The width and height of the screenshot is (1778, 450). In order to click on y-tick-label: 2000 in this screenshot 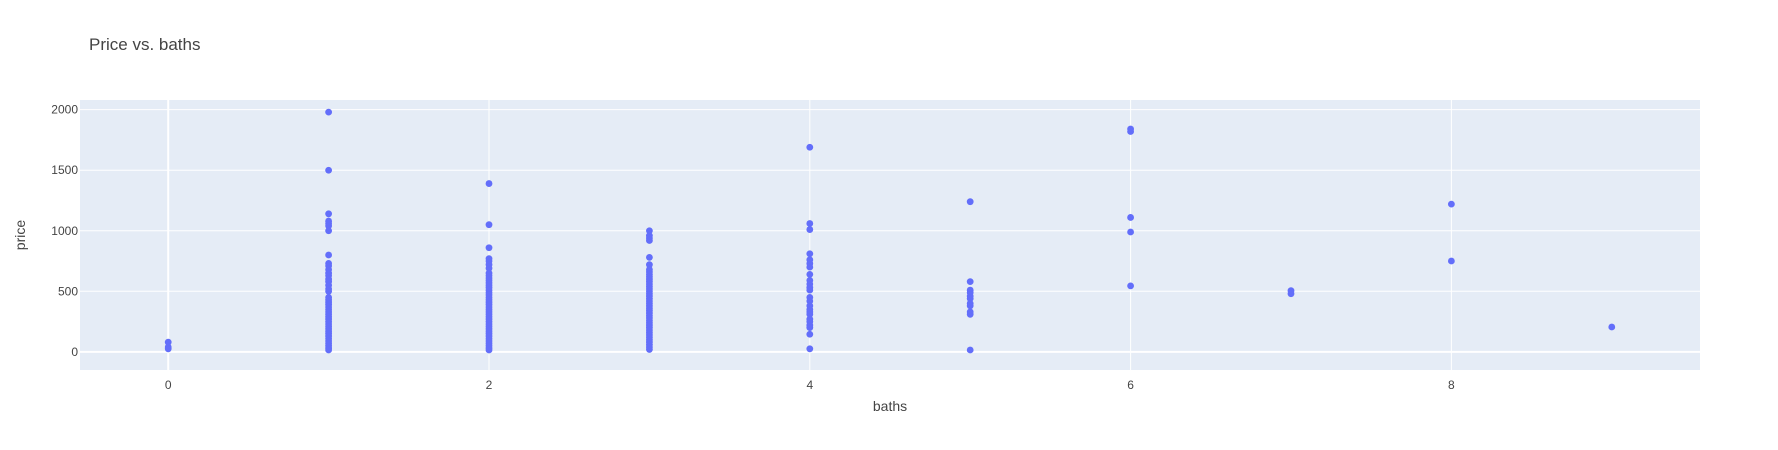, I will do `click(64, 110)`.